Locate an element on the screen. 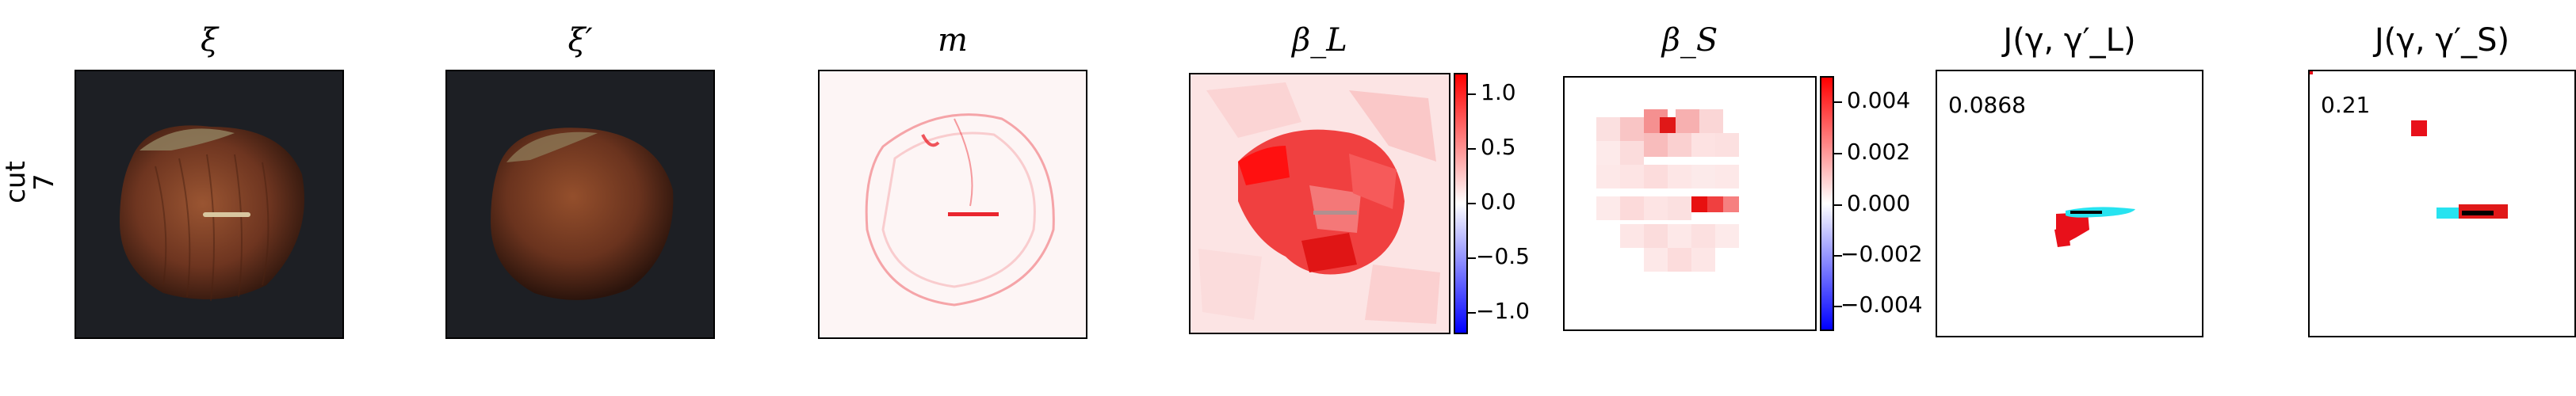 This screenshot has height=396, width=2576. cbar-l-label-0: 1.0 is located at coordinates (1498, 92).